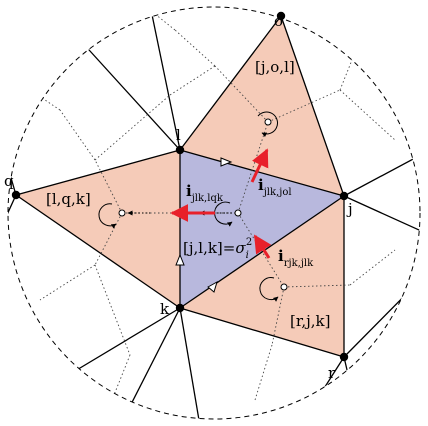 This screenshot has width=428, height=426. Describe the element at coordinates (9, 181) in the screenshot. I see `vertex-label-q: q` at that location.